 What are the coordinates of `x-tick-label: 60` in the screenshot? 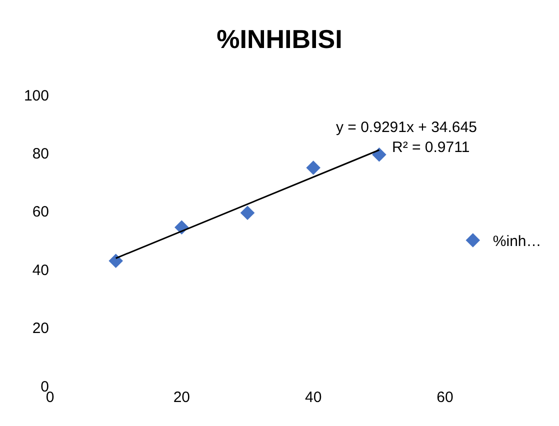 It's located at (445, 397).